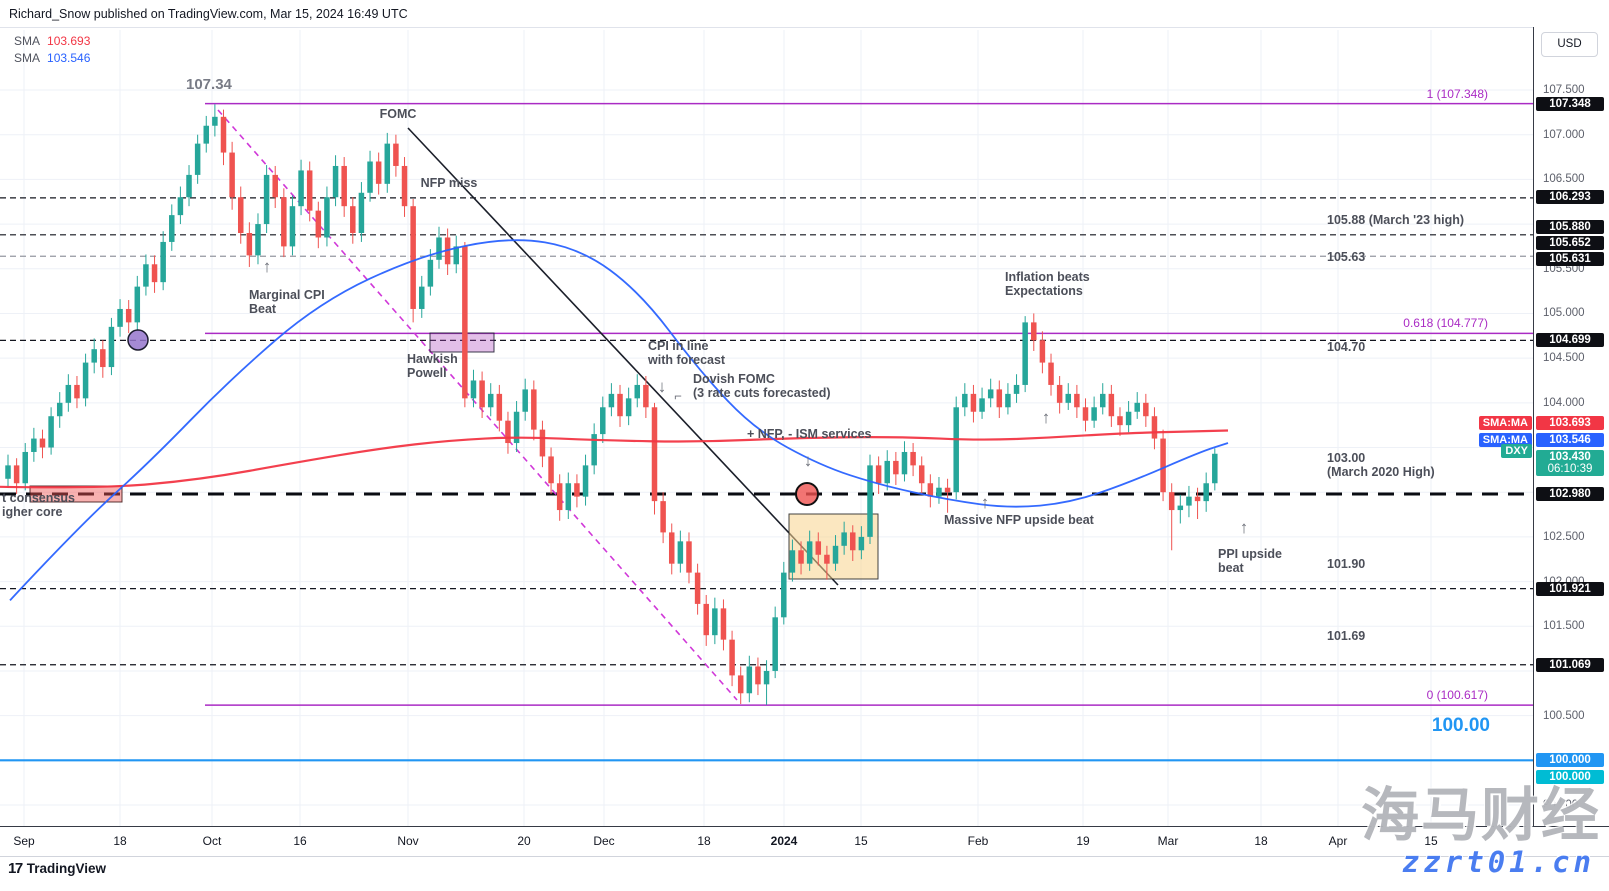 This screenshot has width=1609, height=891. What do you see at coordinates (1564, 358) in the screenshot?
I see `price-tick-label: 104.500` at bounding box center [1564, 358].